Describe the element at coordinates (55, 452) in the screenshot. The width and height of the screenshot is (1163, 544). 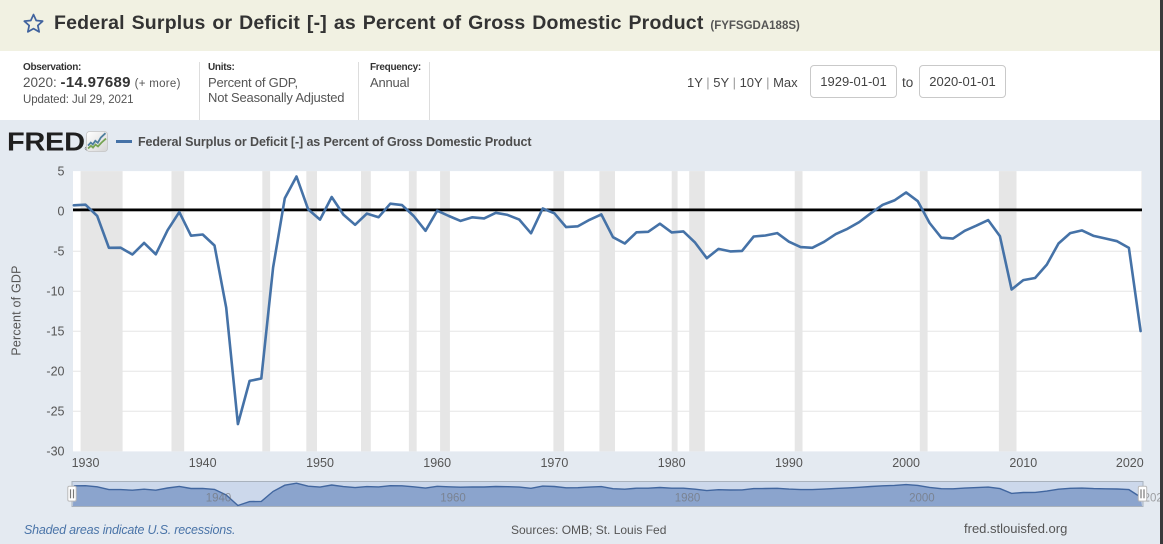
I see `svg-text: -30` at that location.